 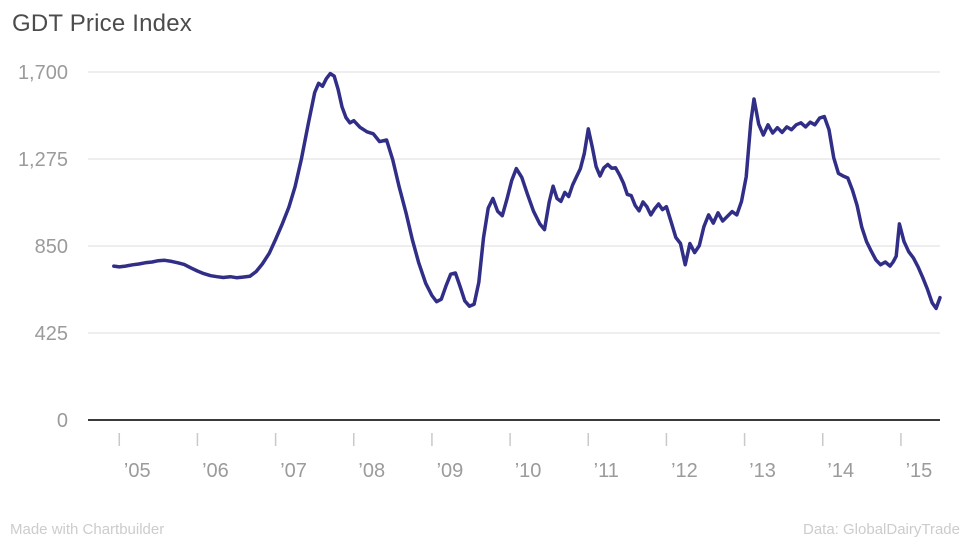 I want to click on chart-title: GDT Price Index, so click(x=102, y=23).